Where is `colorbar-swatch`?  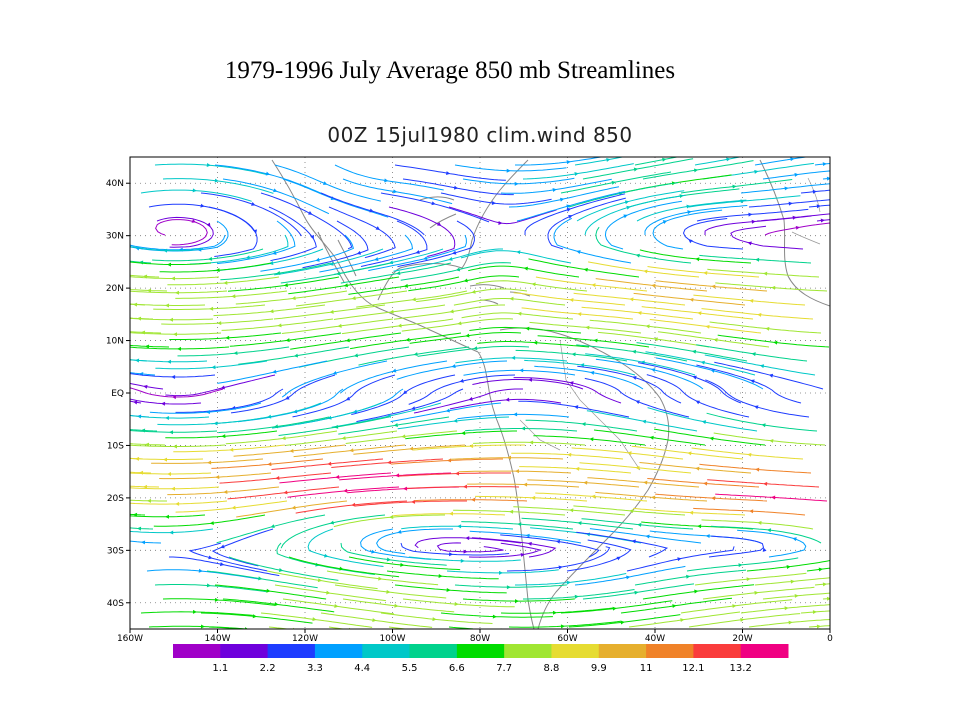
colorbar-swatch is located at coordinates (717, 651).